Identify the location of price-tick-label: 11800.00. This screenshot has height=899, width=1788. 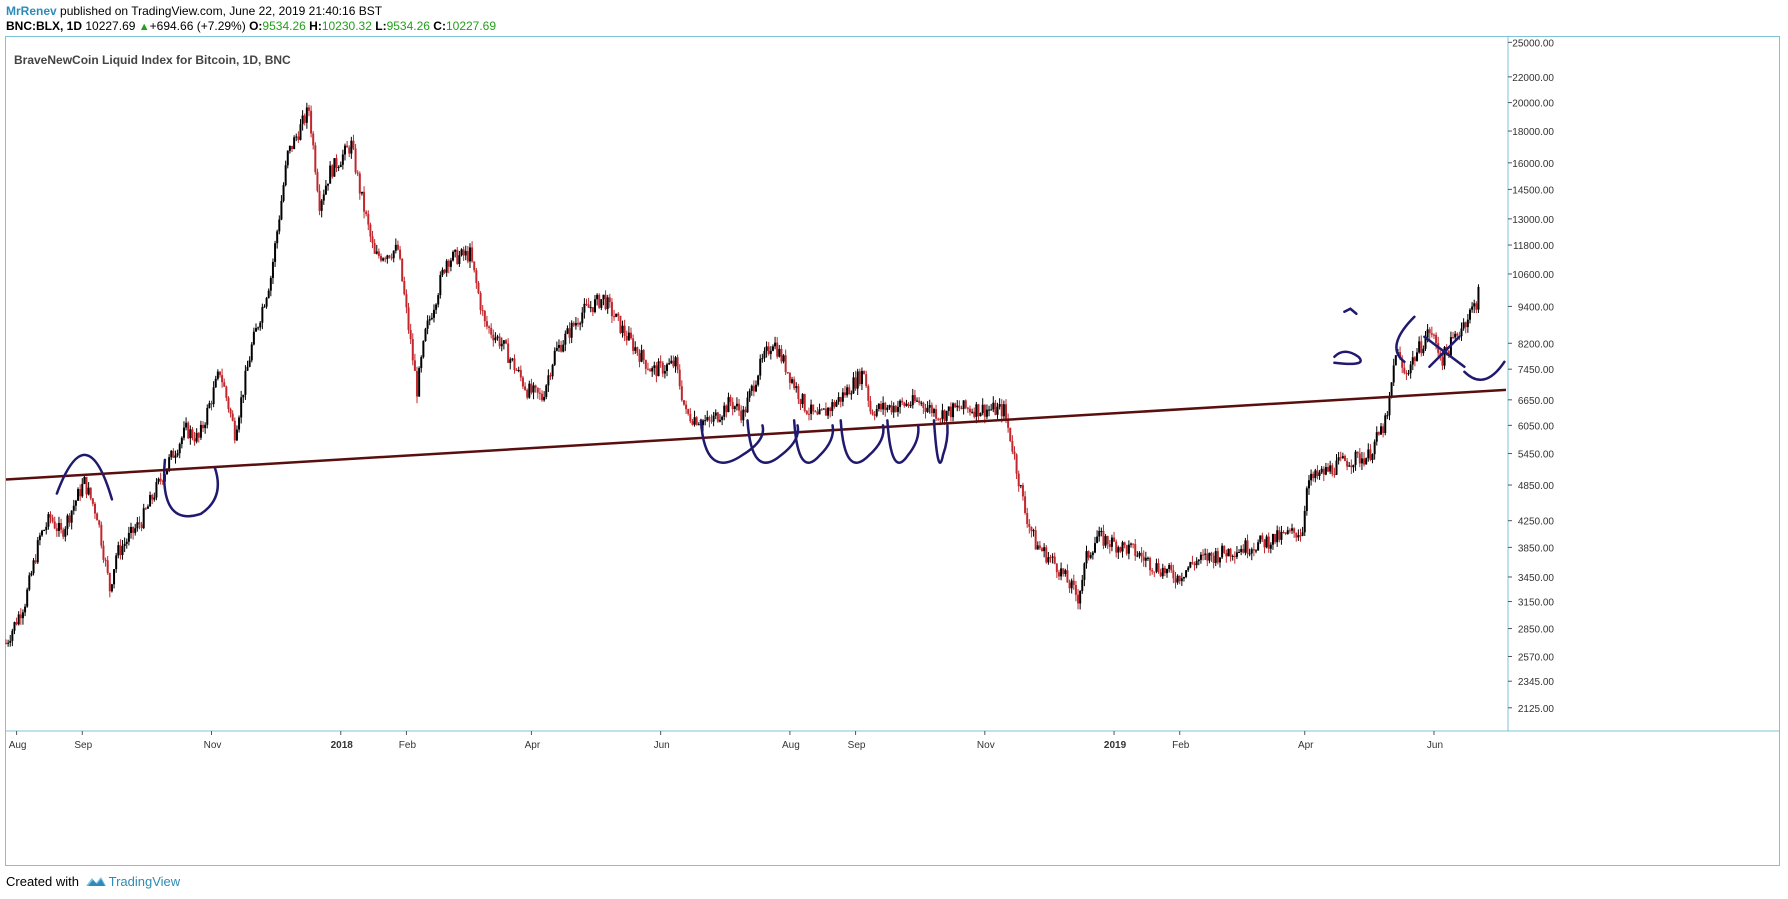
(1533, 246).